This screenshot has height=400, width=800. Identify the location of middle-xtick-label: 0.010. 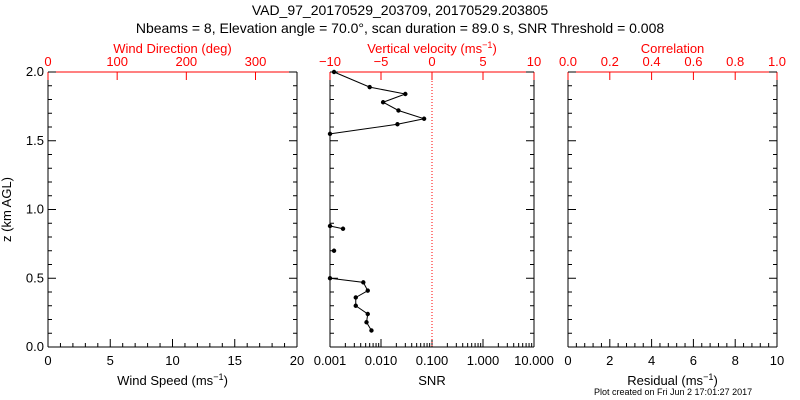
(381, 360).